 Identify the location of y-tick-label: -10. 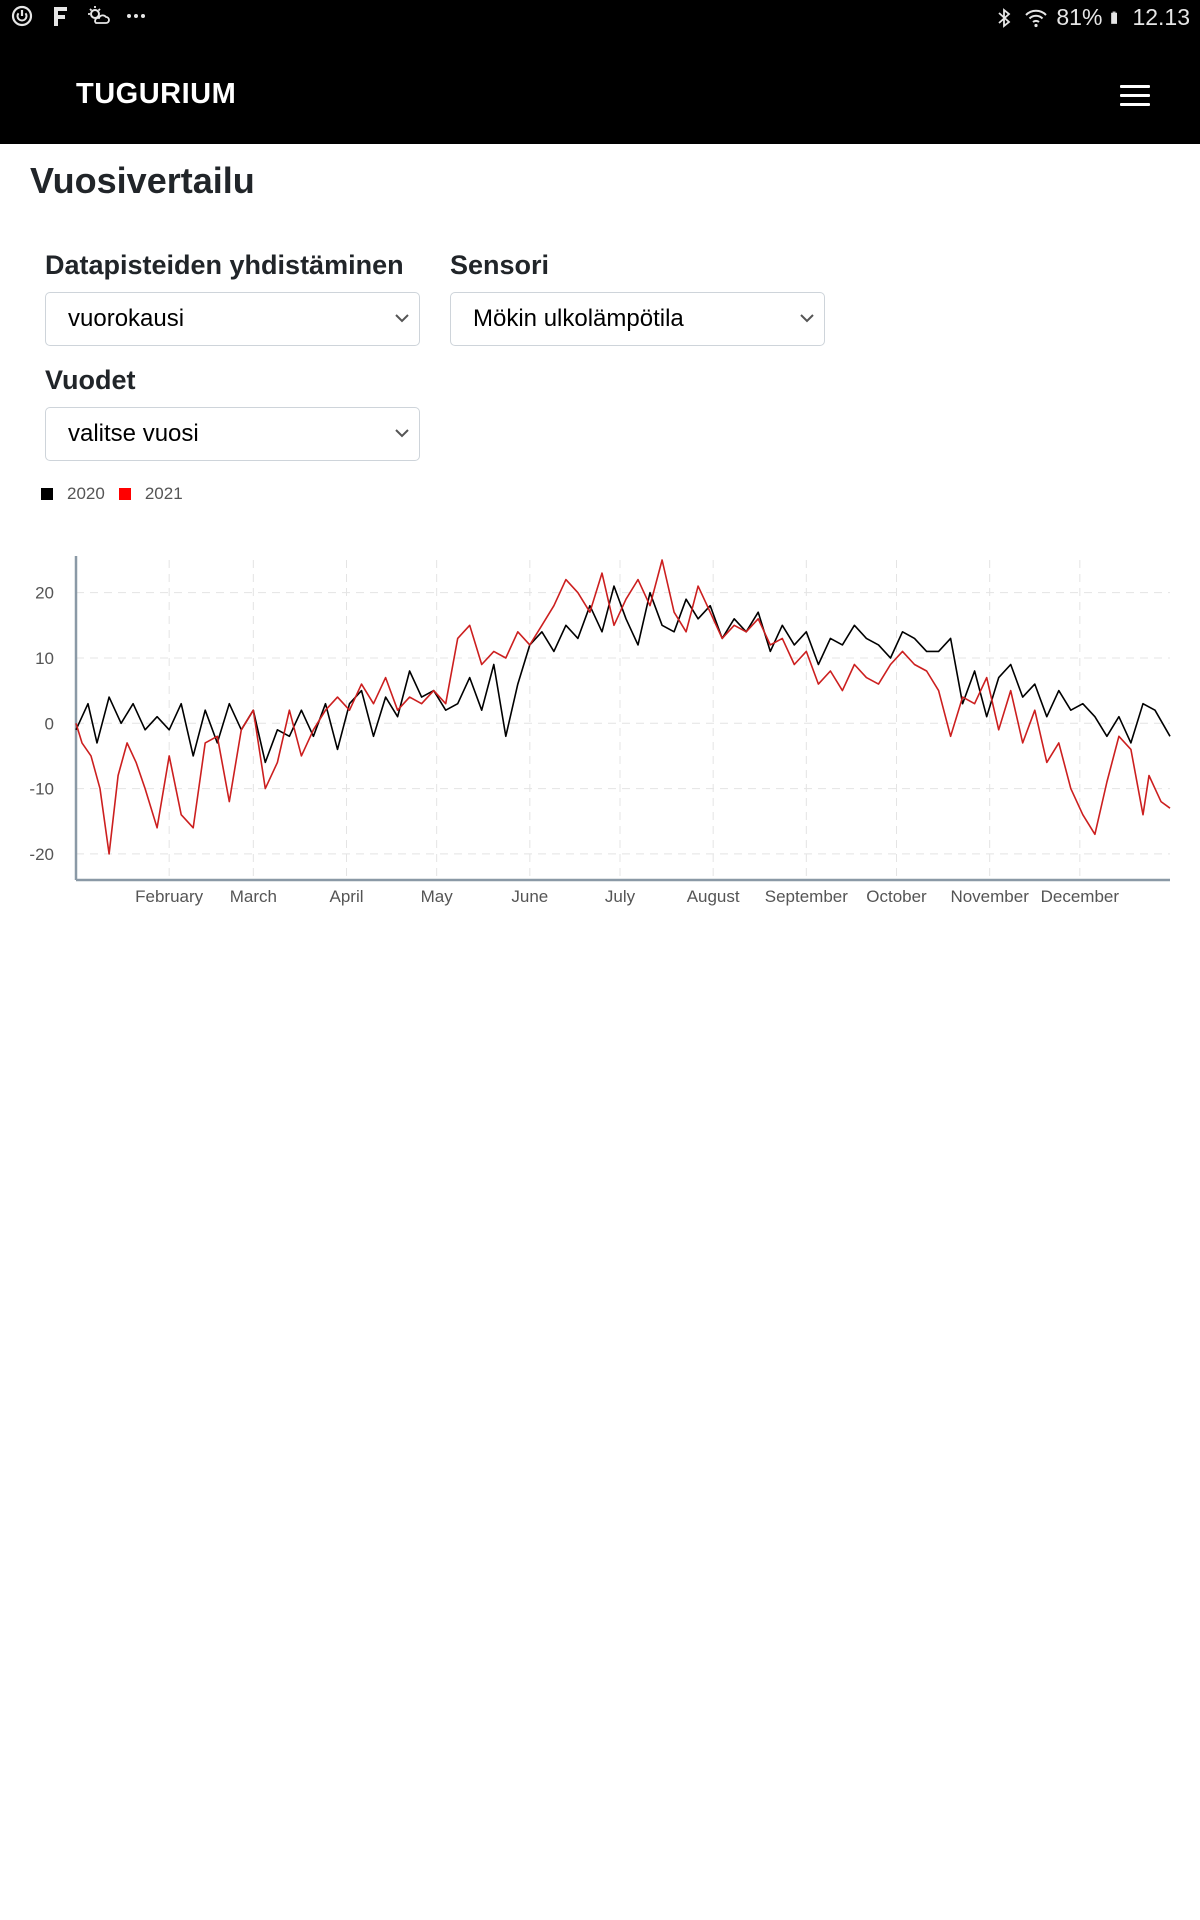
(41, 789).